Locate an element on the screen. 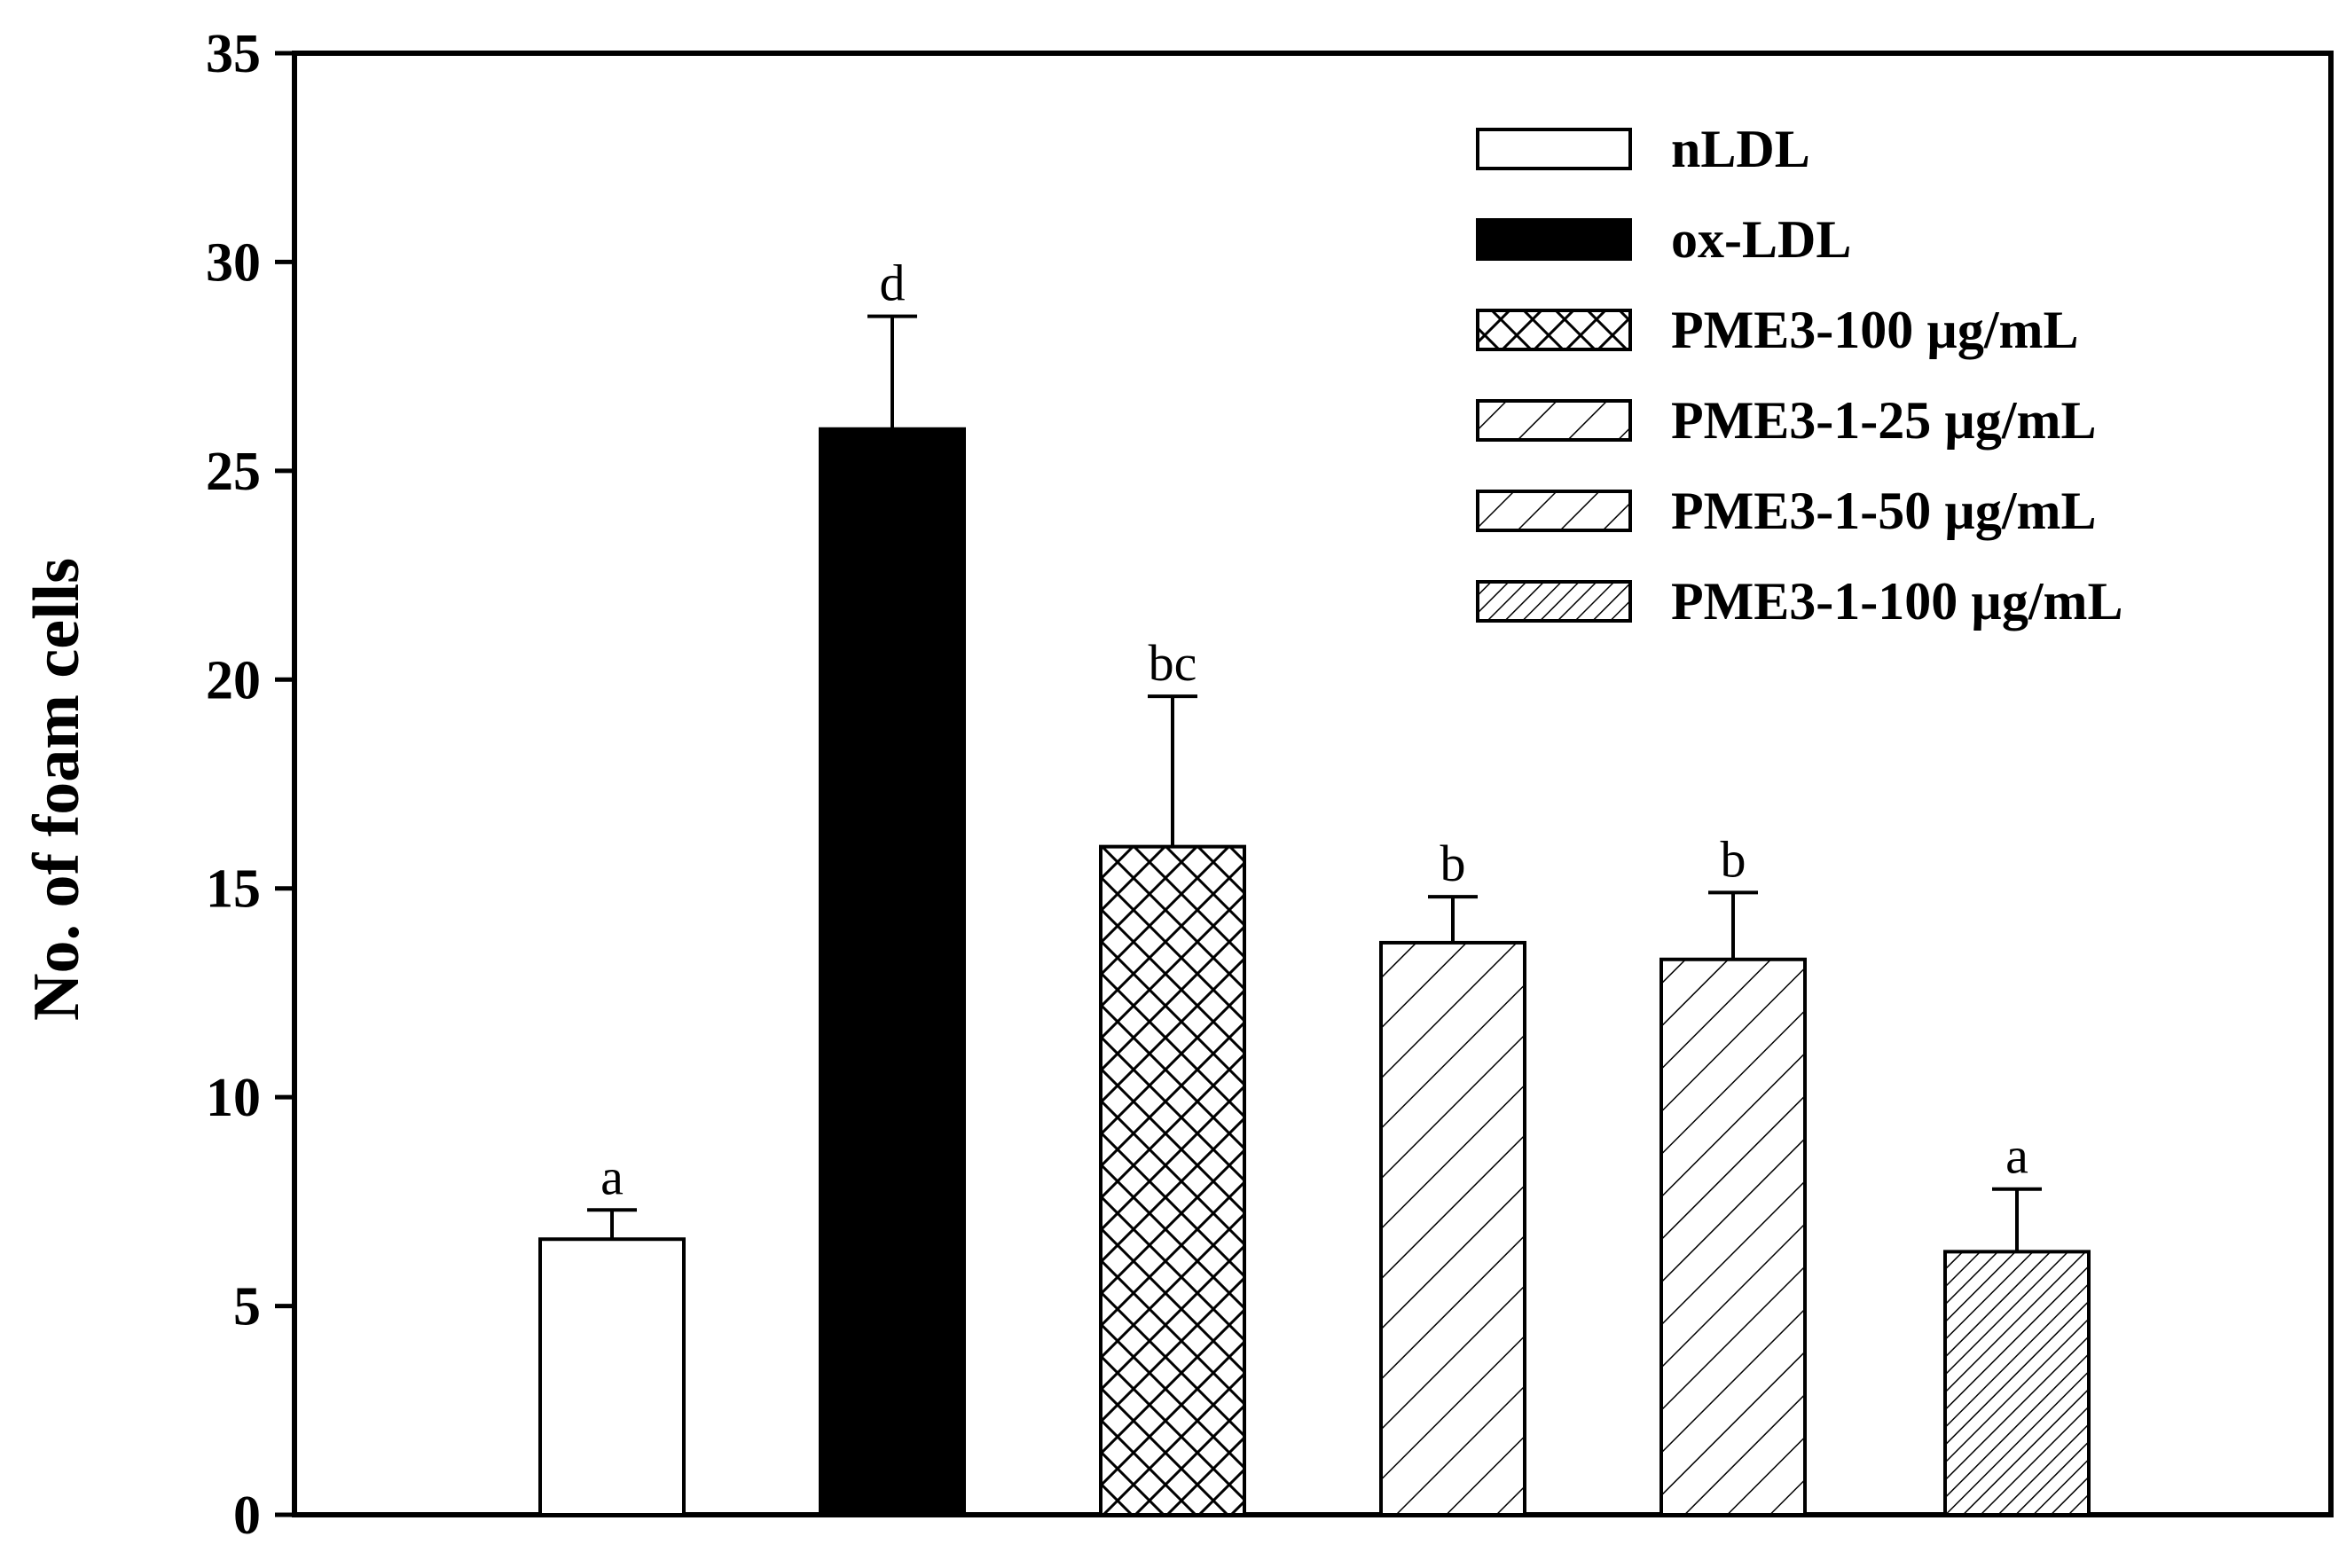 Image resolution: width=2346 pixels, height=1568 pixels. legend-label: ox-LDL is located at coordinates (1761, 239).